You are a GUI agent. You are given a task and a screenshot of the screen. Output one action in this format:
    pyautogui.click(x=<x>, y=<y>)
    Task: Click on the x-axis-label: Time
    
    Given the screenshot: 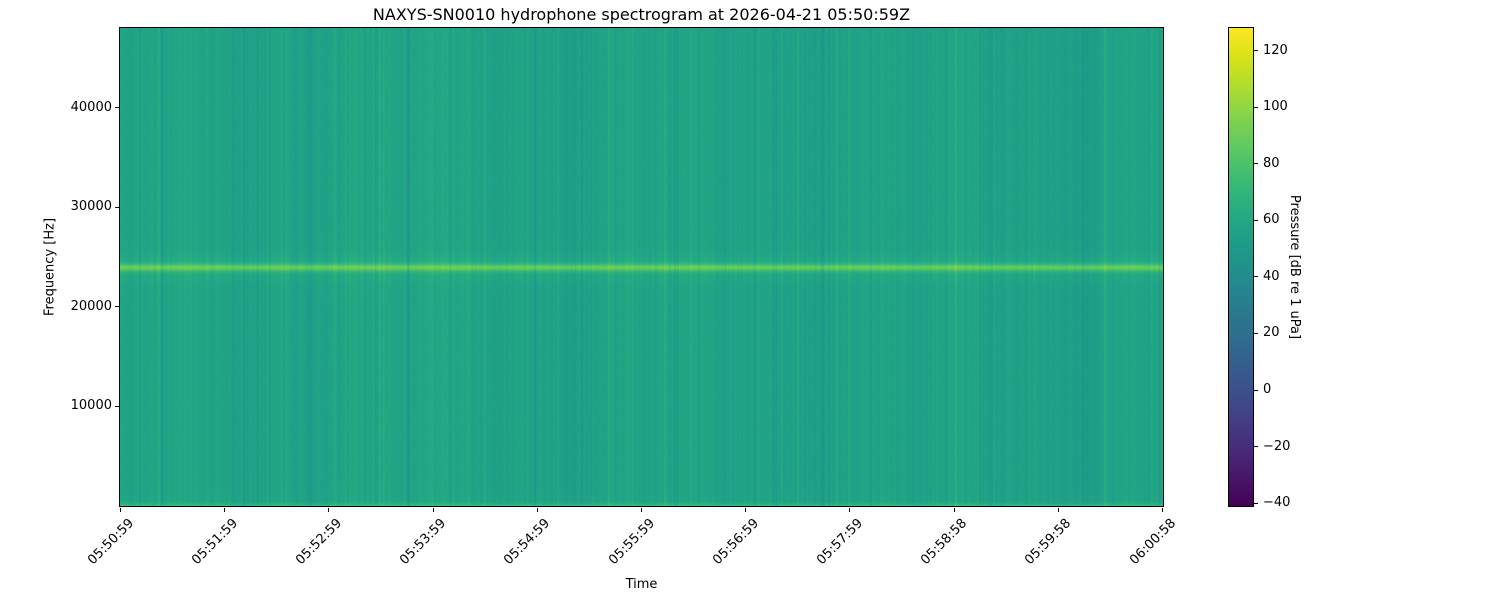 What is the action you would take?
    pyautogui.click(x=641, y=584)
    